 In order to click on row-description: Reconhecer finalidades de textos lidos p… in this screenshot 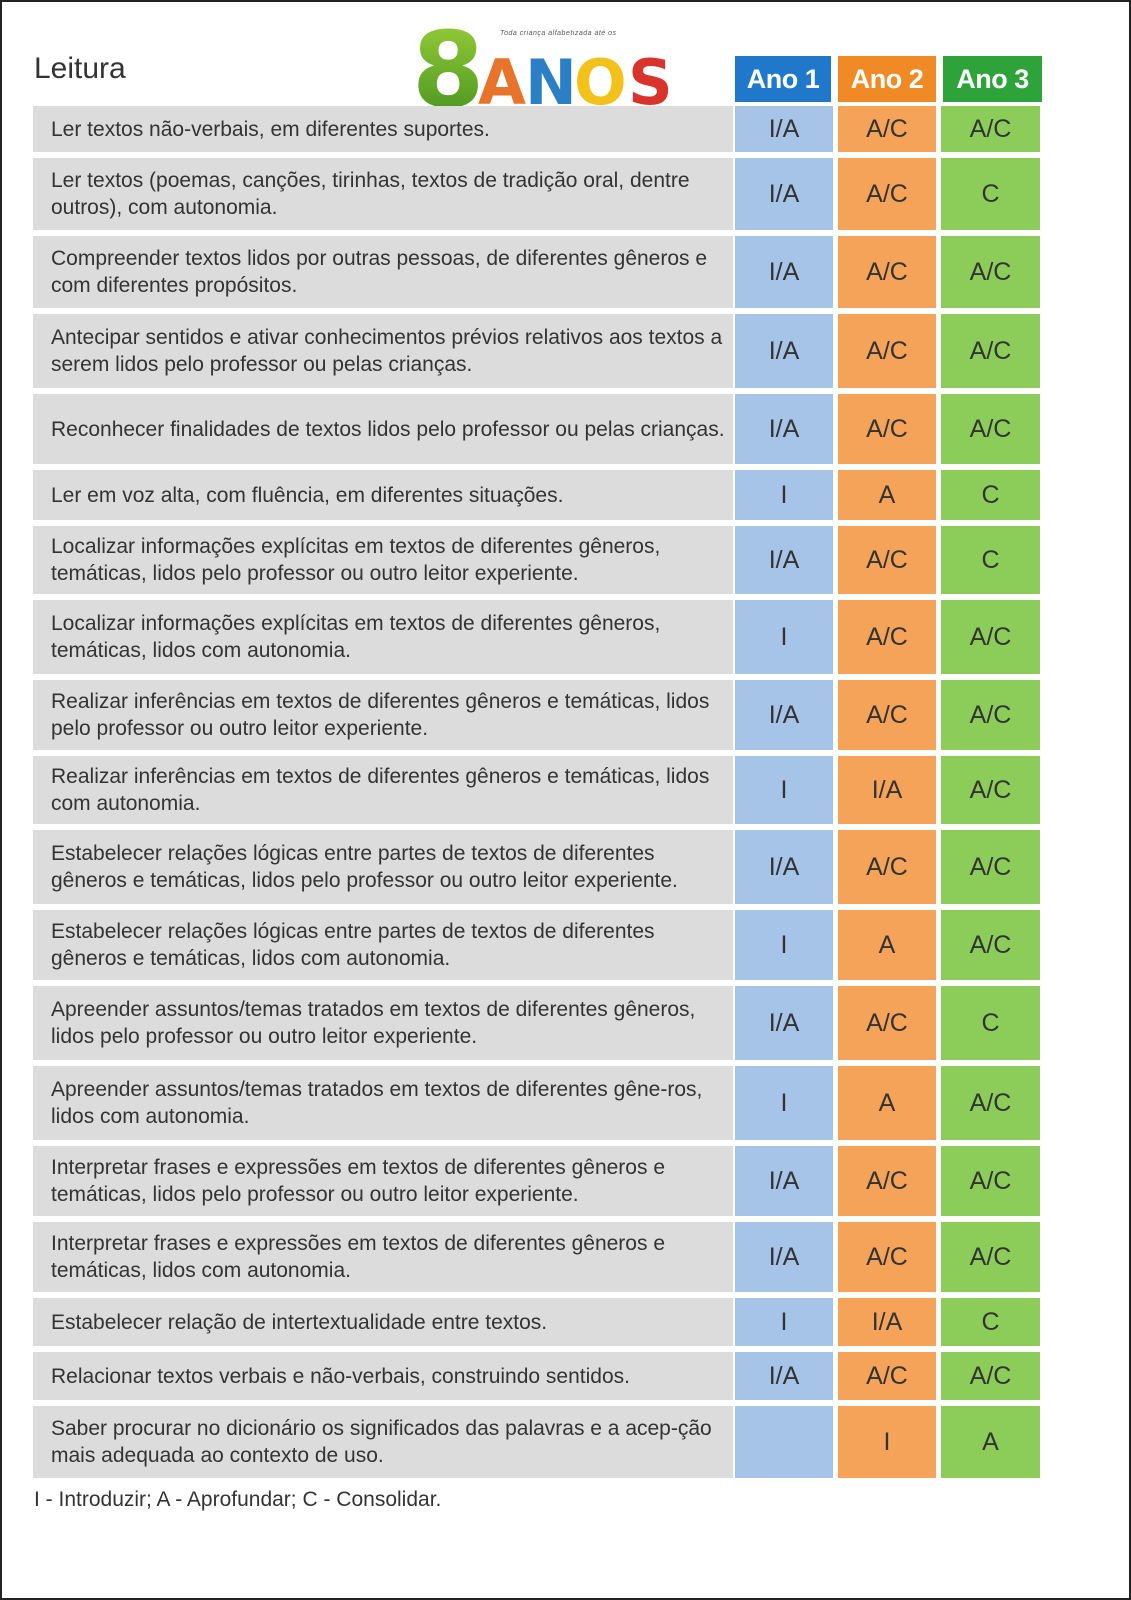, I will do `click(388, 429)`.